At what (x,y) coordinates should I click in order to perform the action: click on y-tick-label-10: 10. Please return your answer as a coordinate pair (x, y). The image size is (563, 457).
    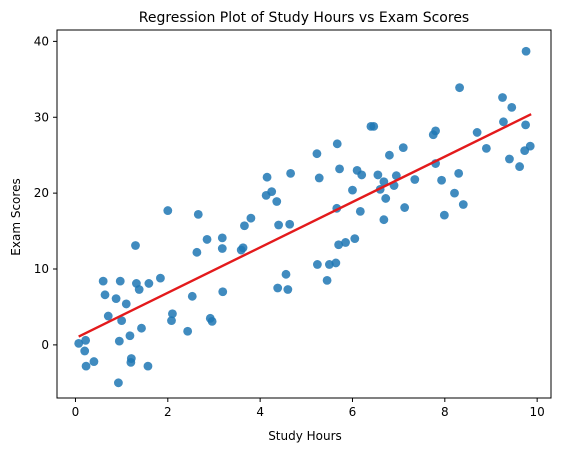
    Looking at the image, I should click on (41, 269).